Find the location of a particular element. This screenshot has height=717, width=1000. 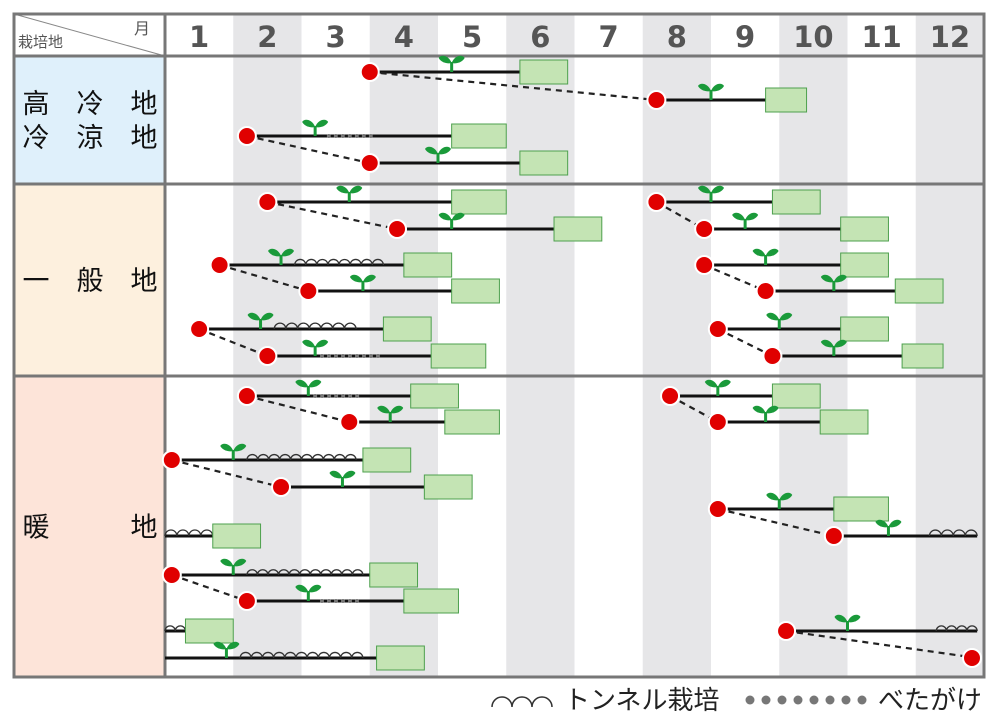

month-tick-label: 3 is located at coordinates (336, 37).